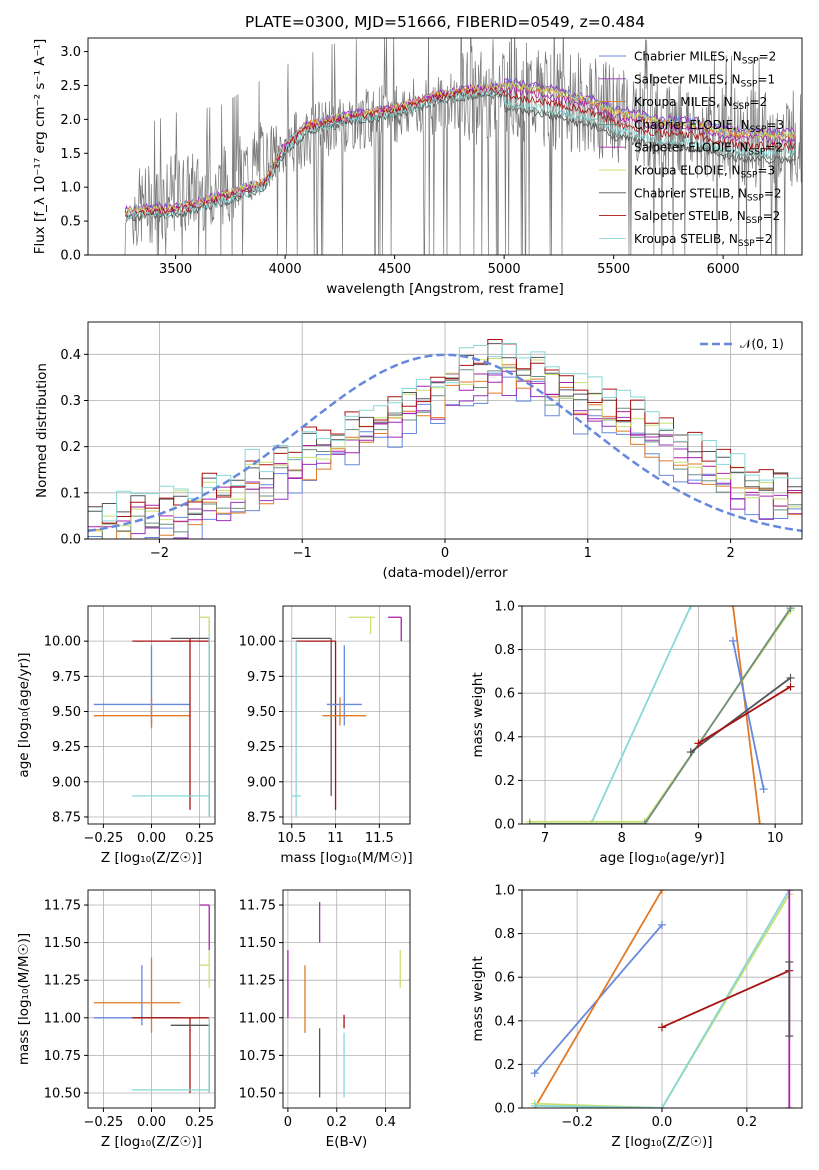 The height and width of the screenshot is (1170, 819). I want to click on x-tick-label: 10, so click(775, 838).